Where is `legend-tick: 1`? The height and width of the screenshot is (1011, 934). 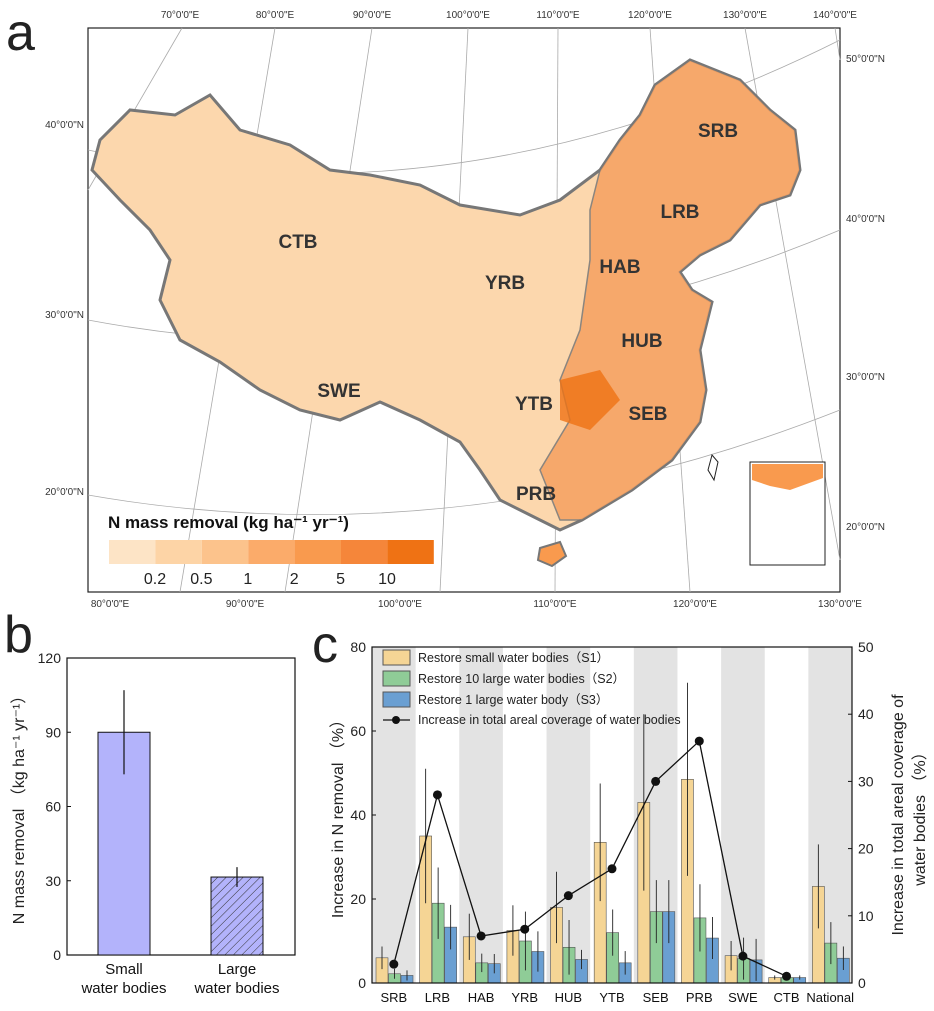
legend-tick: 1 is located at coordinates (247, 579).